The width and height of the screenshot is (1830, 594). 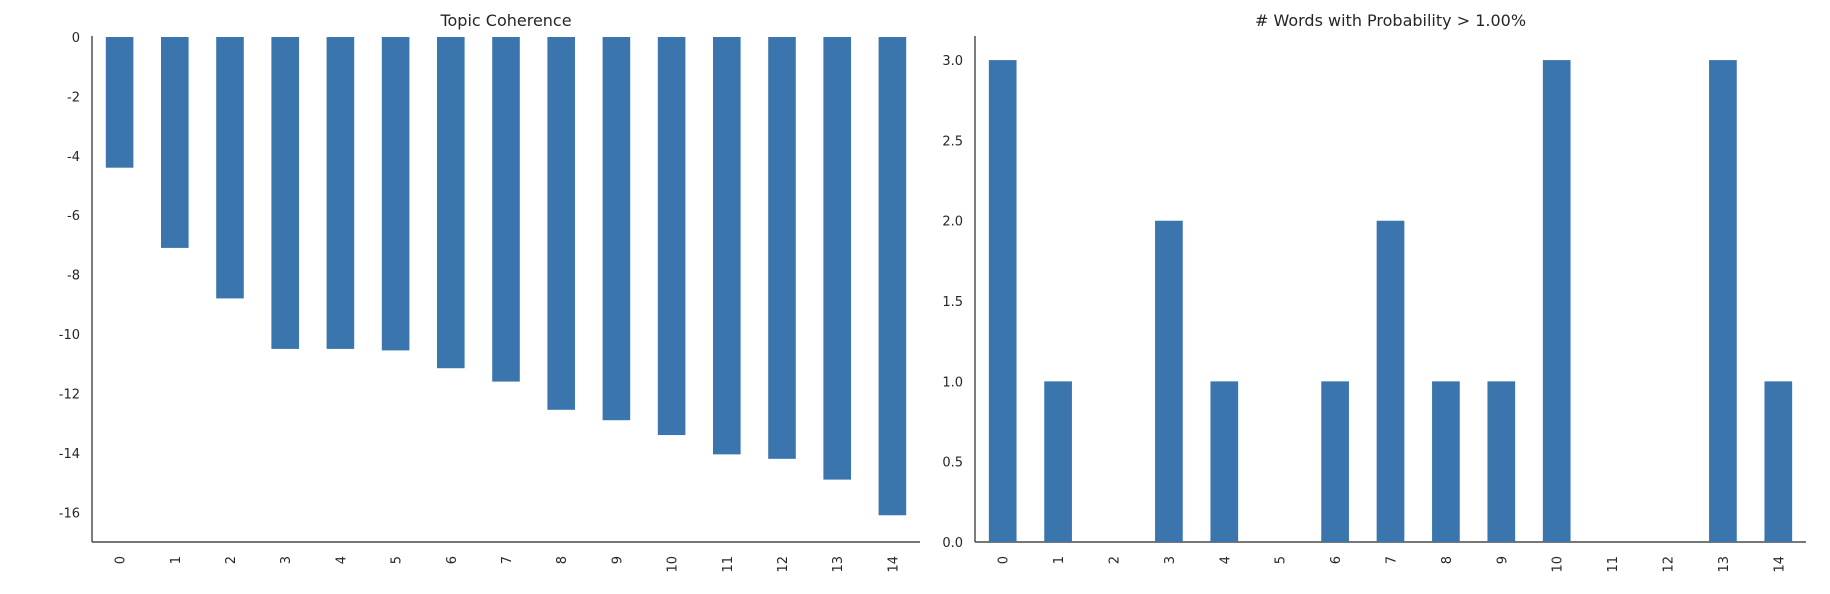 I want to click on y-tick-label: -10, so click(x=69, y=335).